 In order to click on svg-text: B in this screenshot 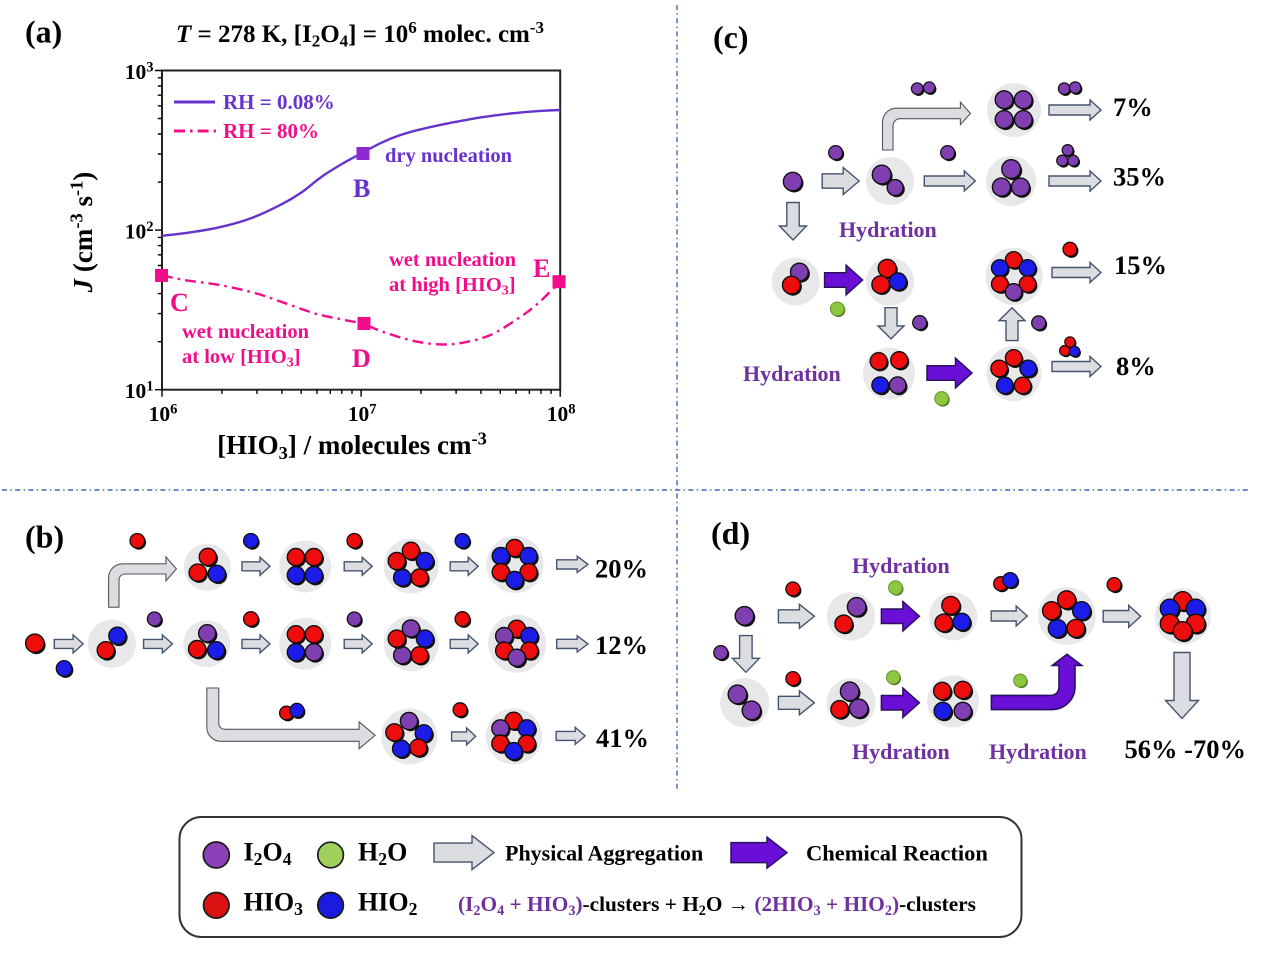, I will do `click(361, 188)`.